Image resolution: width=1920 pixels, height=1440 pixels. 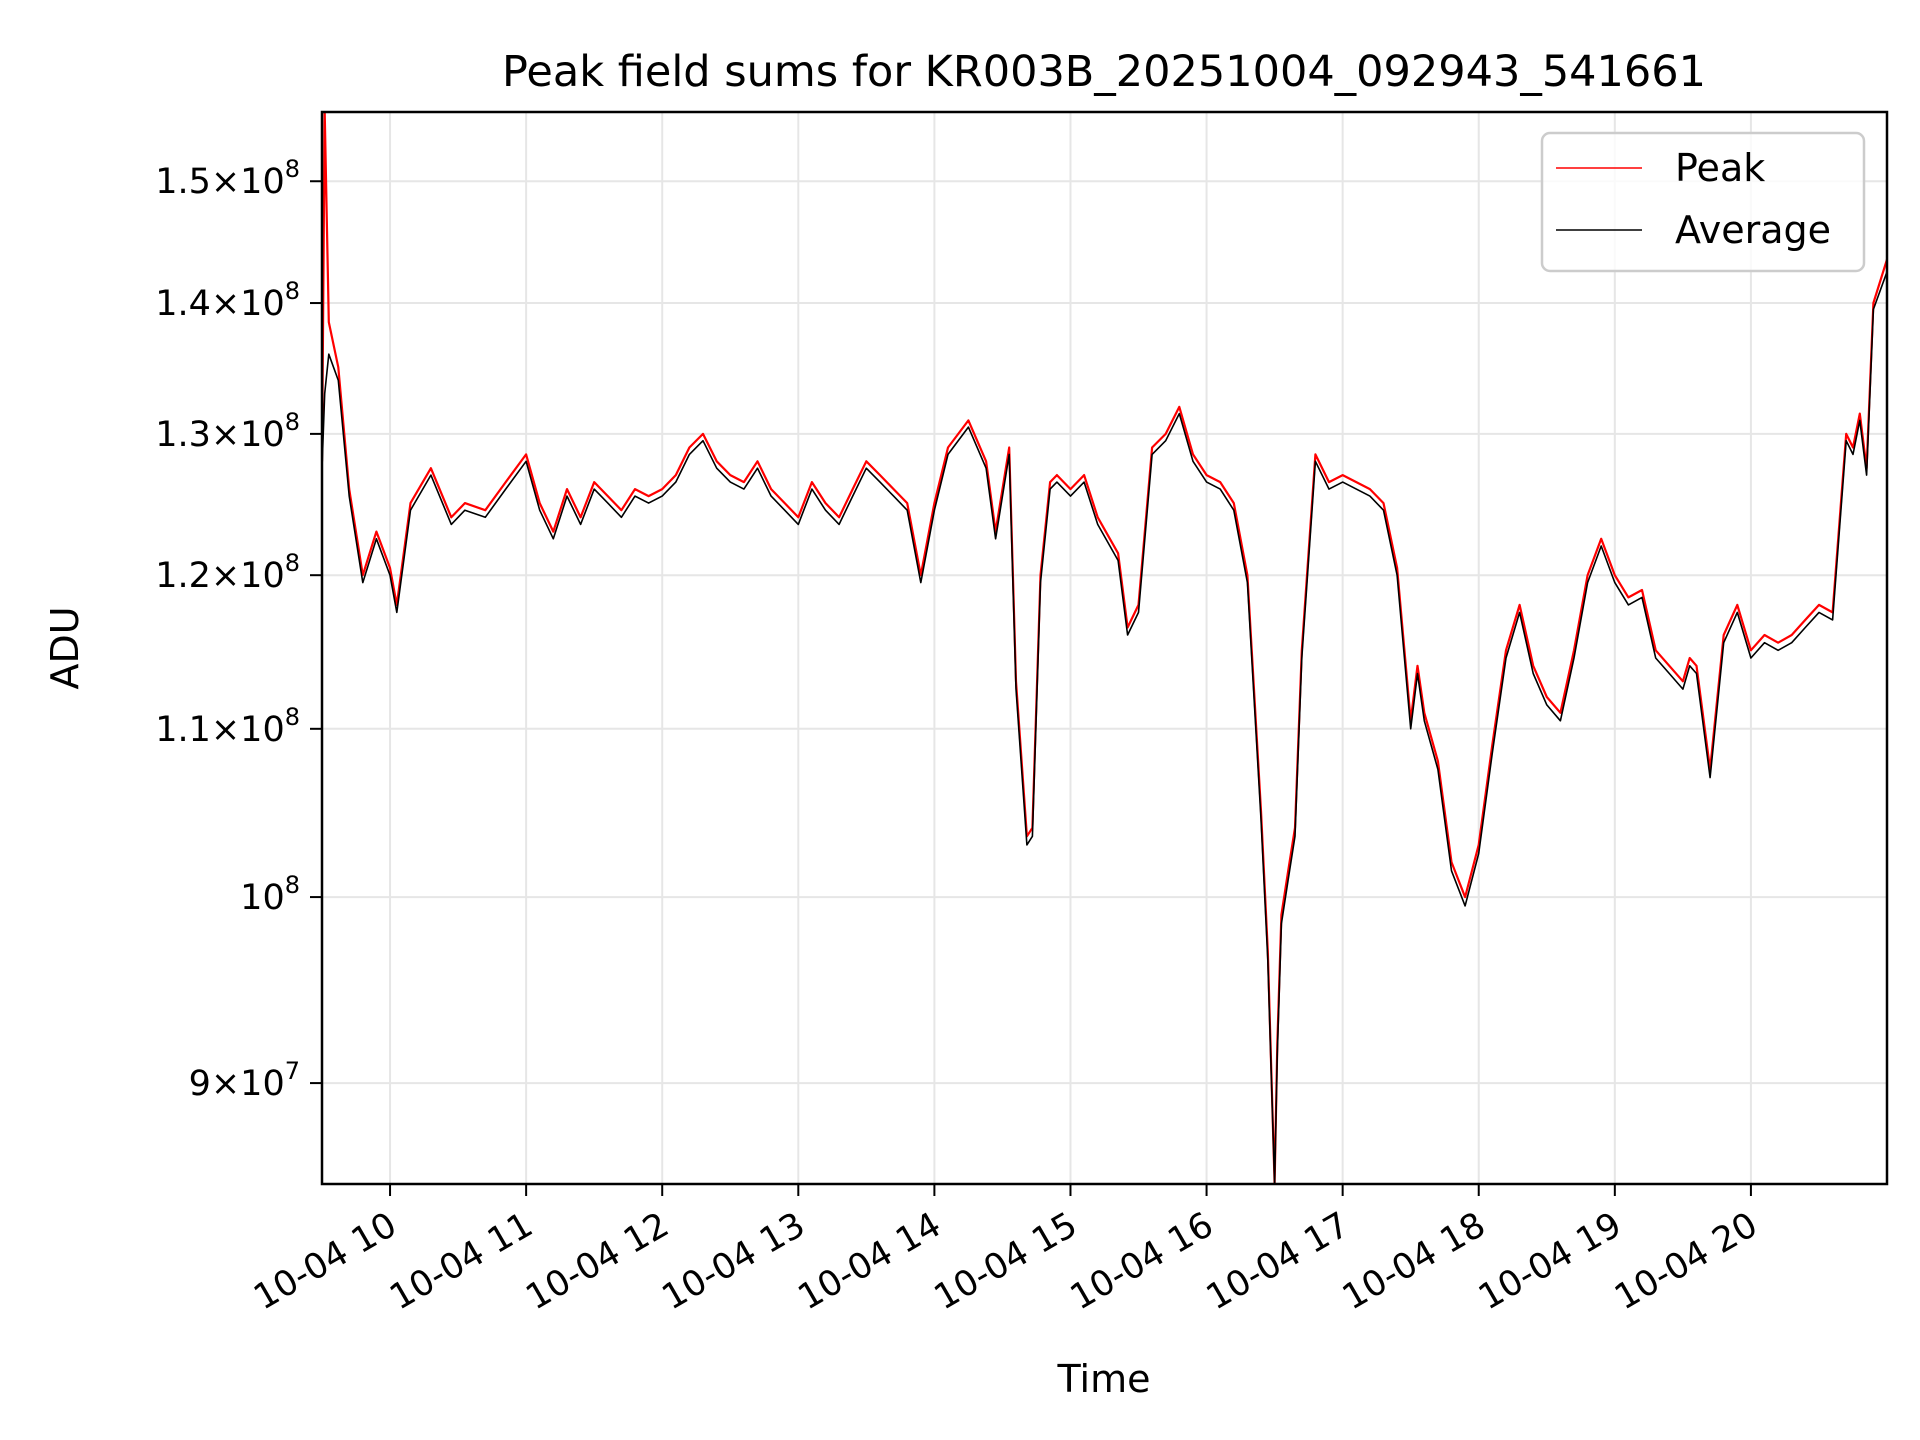 I want to click on y-tick-label: 9×107, so click(x=244, y=1080).